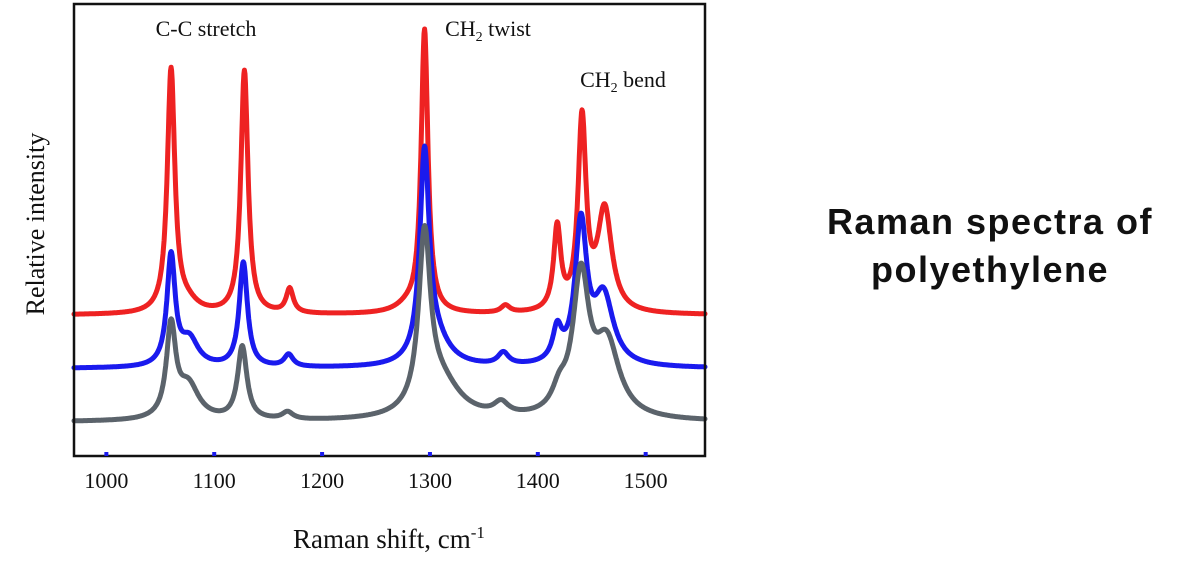  Describe the element at coordinates (623, 81) in the screenshot. I see `annotation-ch2-bend: CH2 bend` at that location.